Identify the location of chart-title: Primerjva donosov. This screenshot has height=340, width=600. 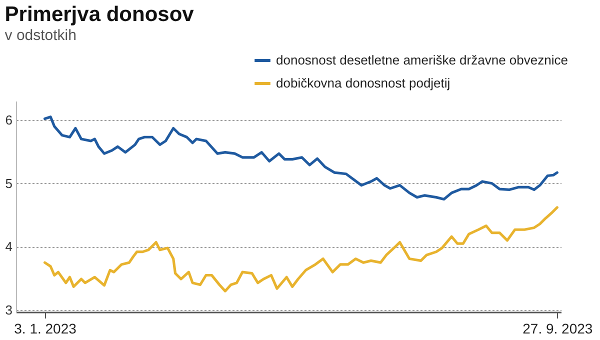
(99, 14).